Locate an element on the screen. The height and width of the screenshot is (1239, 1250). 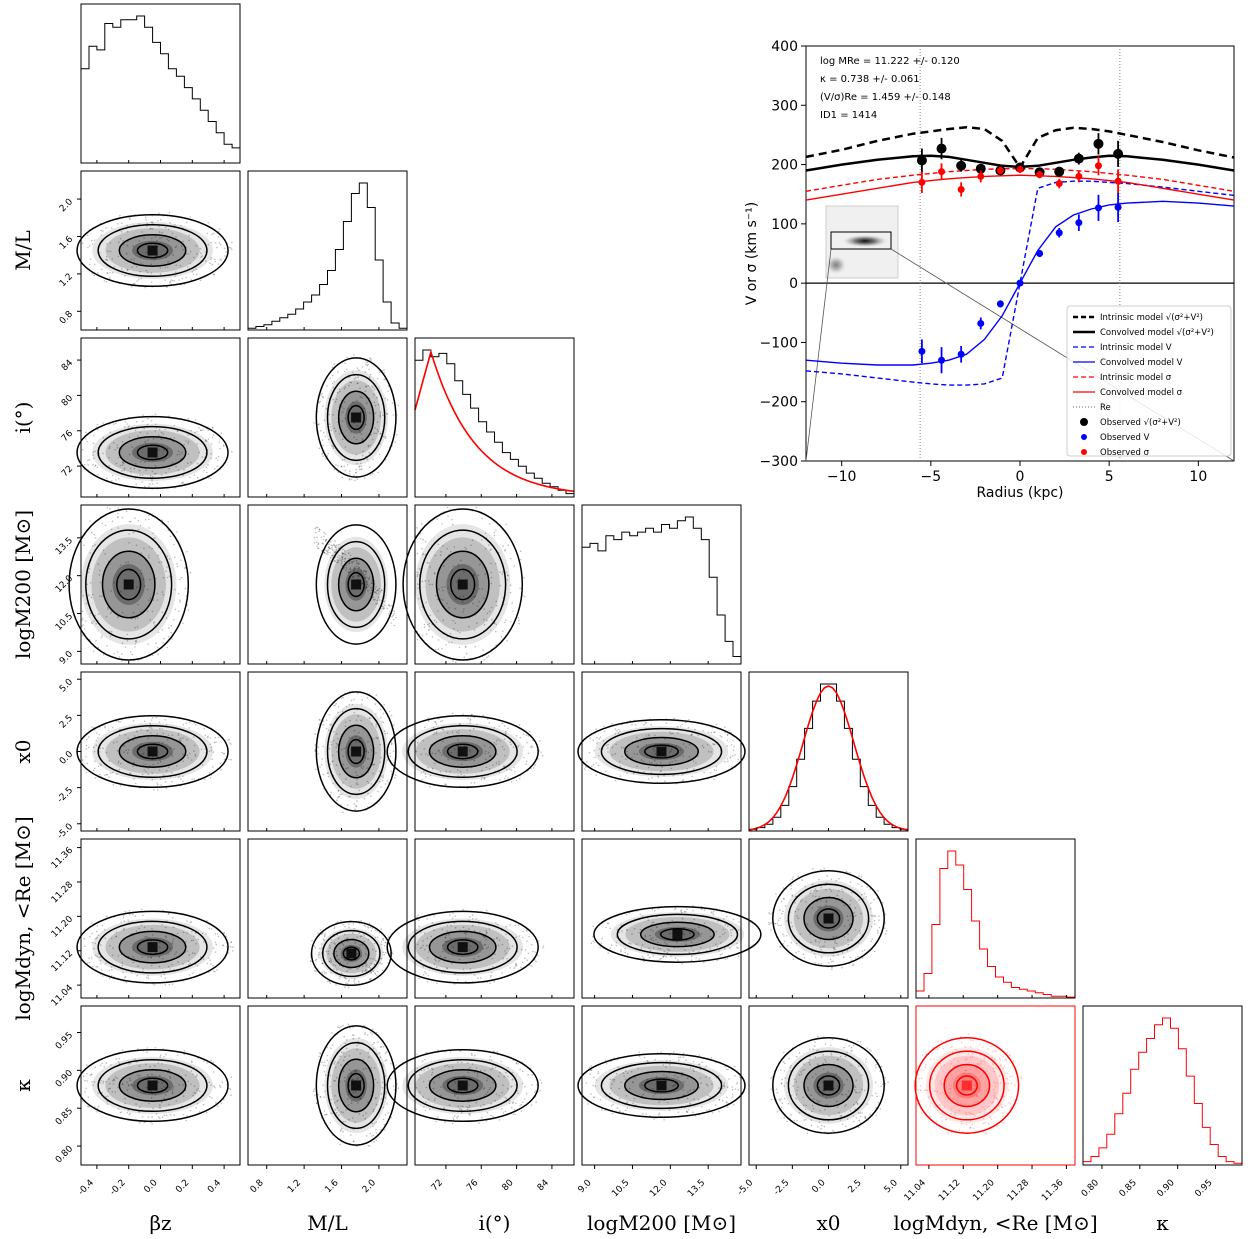
density-panel-mdyn-vs-x0 is located at coordinates (828, 918).